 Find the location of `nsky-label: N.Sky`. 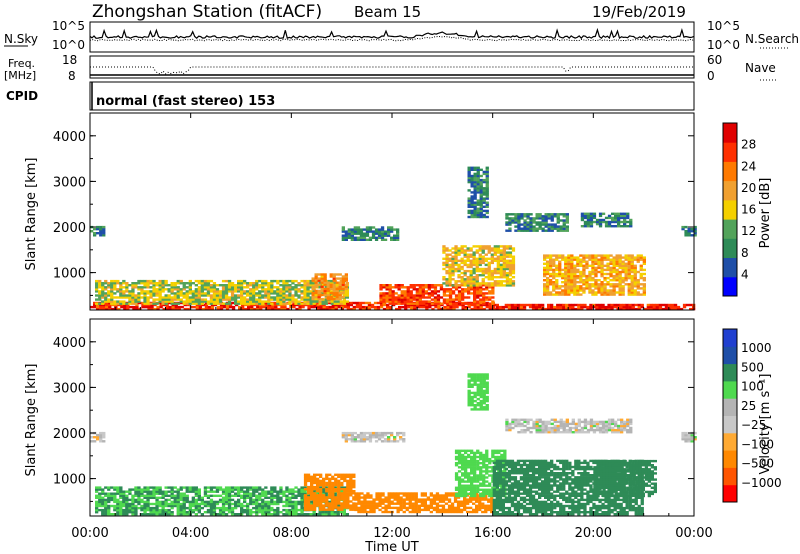

nsky-label: N.Sky is located at coordinates (21, 39).